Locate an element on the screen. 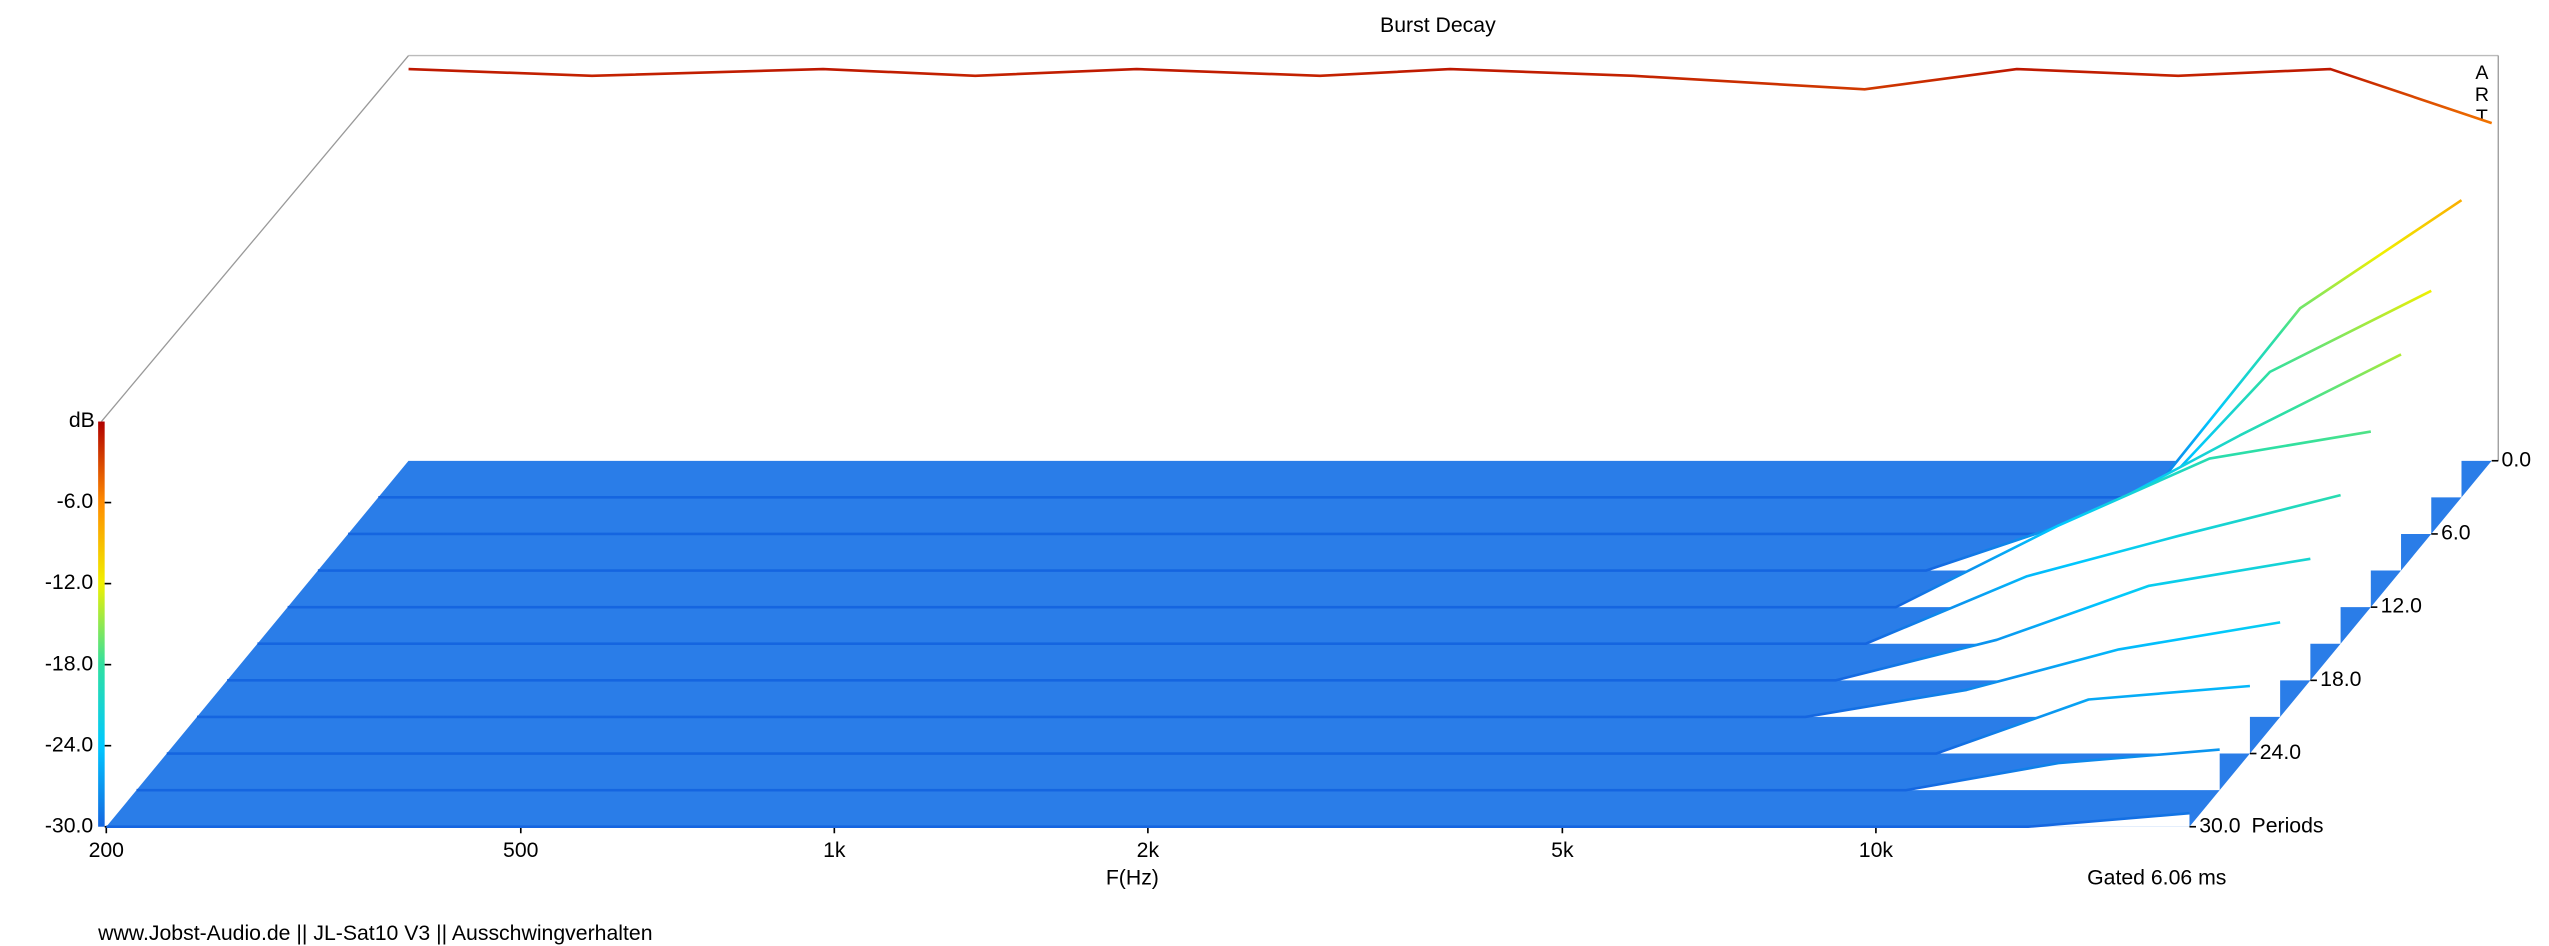  period-tick-label: 0.0 is located at coordinates (2517, 459).